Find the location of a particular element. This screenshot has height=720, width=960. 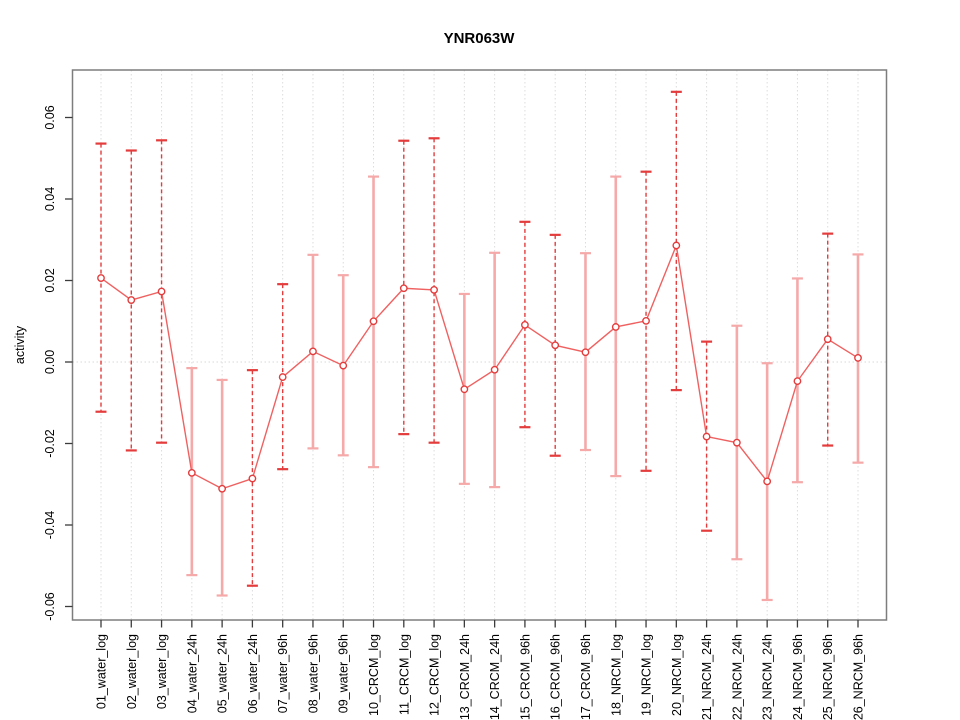

x-tick-label: 12_CRCM_log is located at coordinates (435, 675).